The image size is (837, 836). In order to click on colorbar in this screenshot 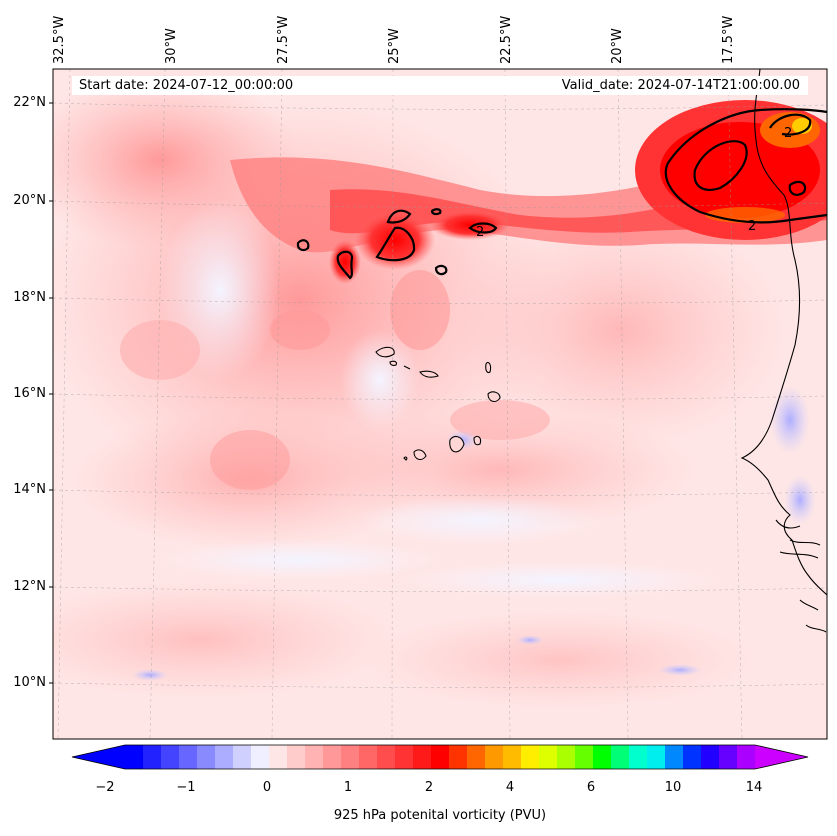, I will do `click(440, 757)`.